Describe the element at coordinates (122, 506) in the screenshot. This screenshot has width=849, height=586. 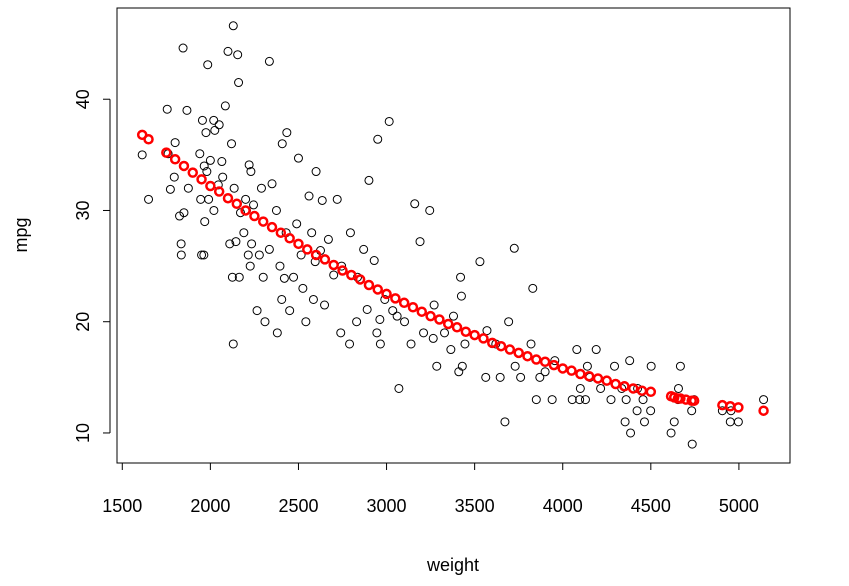
I see `x-tick-label: 1500` at that location.